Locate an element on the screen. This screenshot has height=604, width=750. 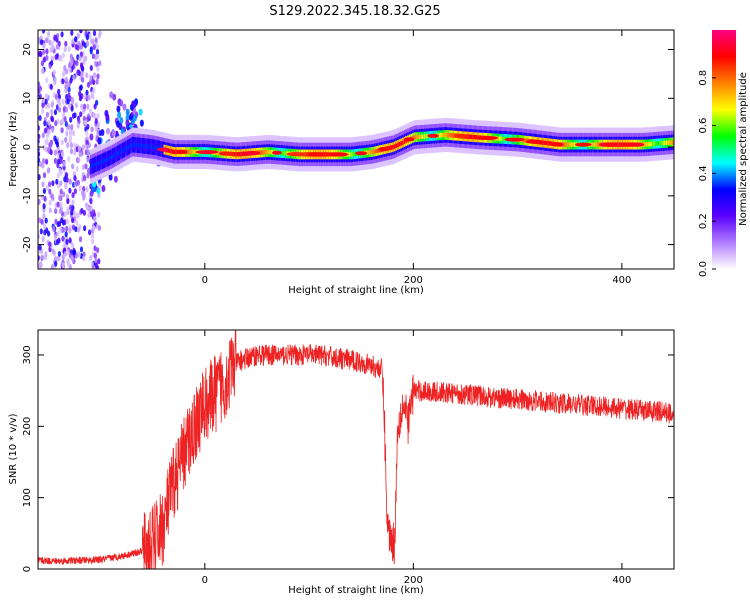
y-tick-label: -10 is located at coordinates (27, 196).